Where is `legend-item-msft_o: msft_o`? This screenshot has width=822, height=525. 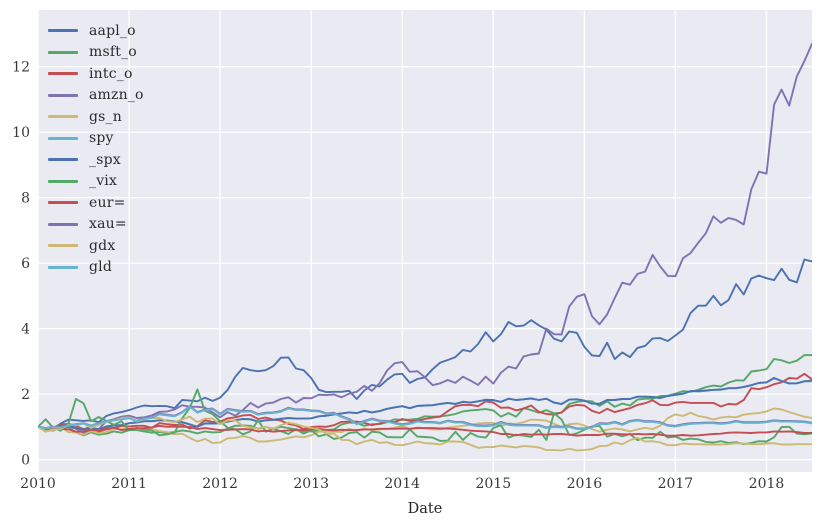
legend-item-msft_o: msft_o is located at coordinates (96, 53).